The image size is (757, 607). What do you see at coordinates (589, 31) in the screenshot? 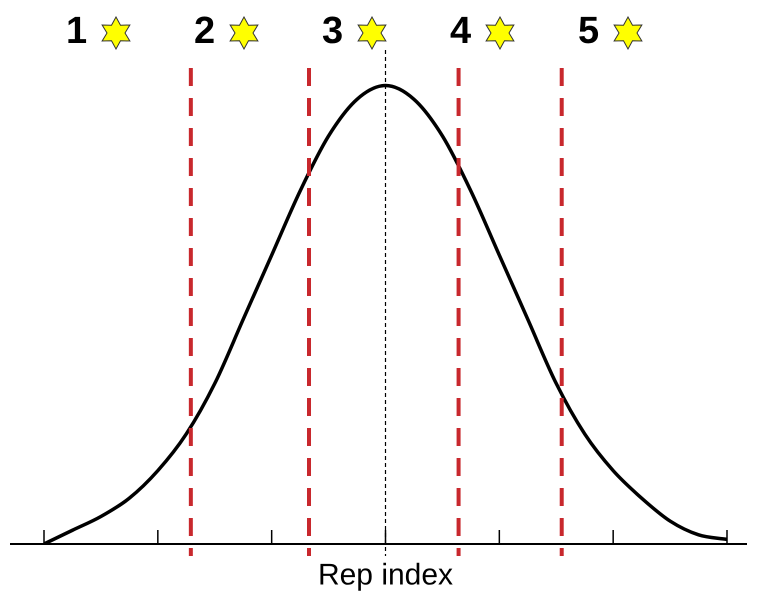
I see `text: 5` at bounding box center [589, 31].